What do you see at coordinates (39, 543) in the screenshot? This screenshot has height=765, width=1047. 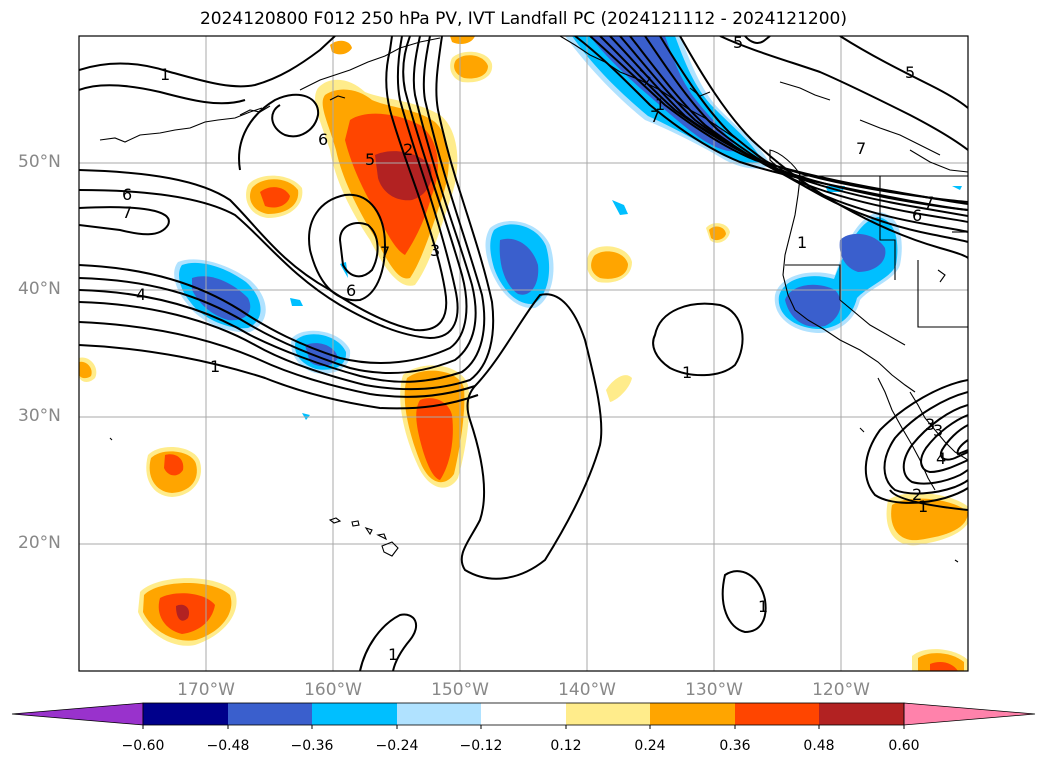 I see `lat-label-20n: 20°N` at bounding box center [39, 543].